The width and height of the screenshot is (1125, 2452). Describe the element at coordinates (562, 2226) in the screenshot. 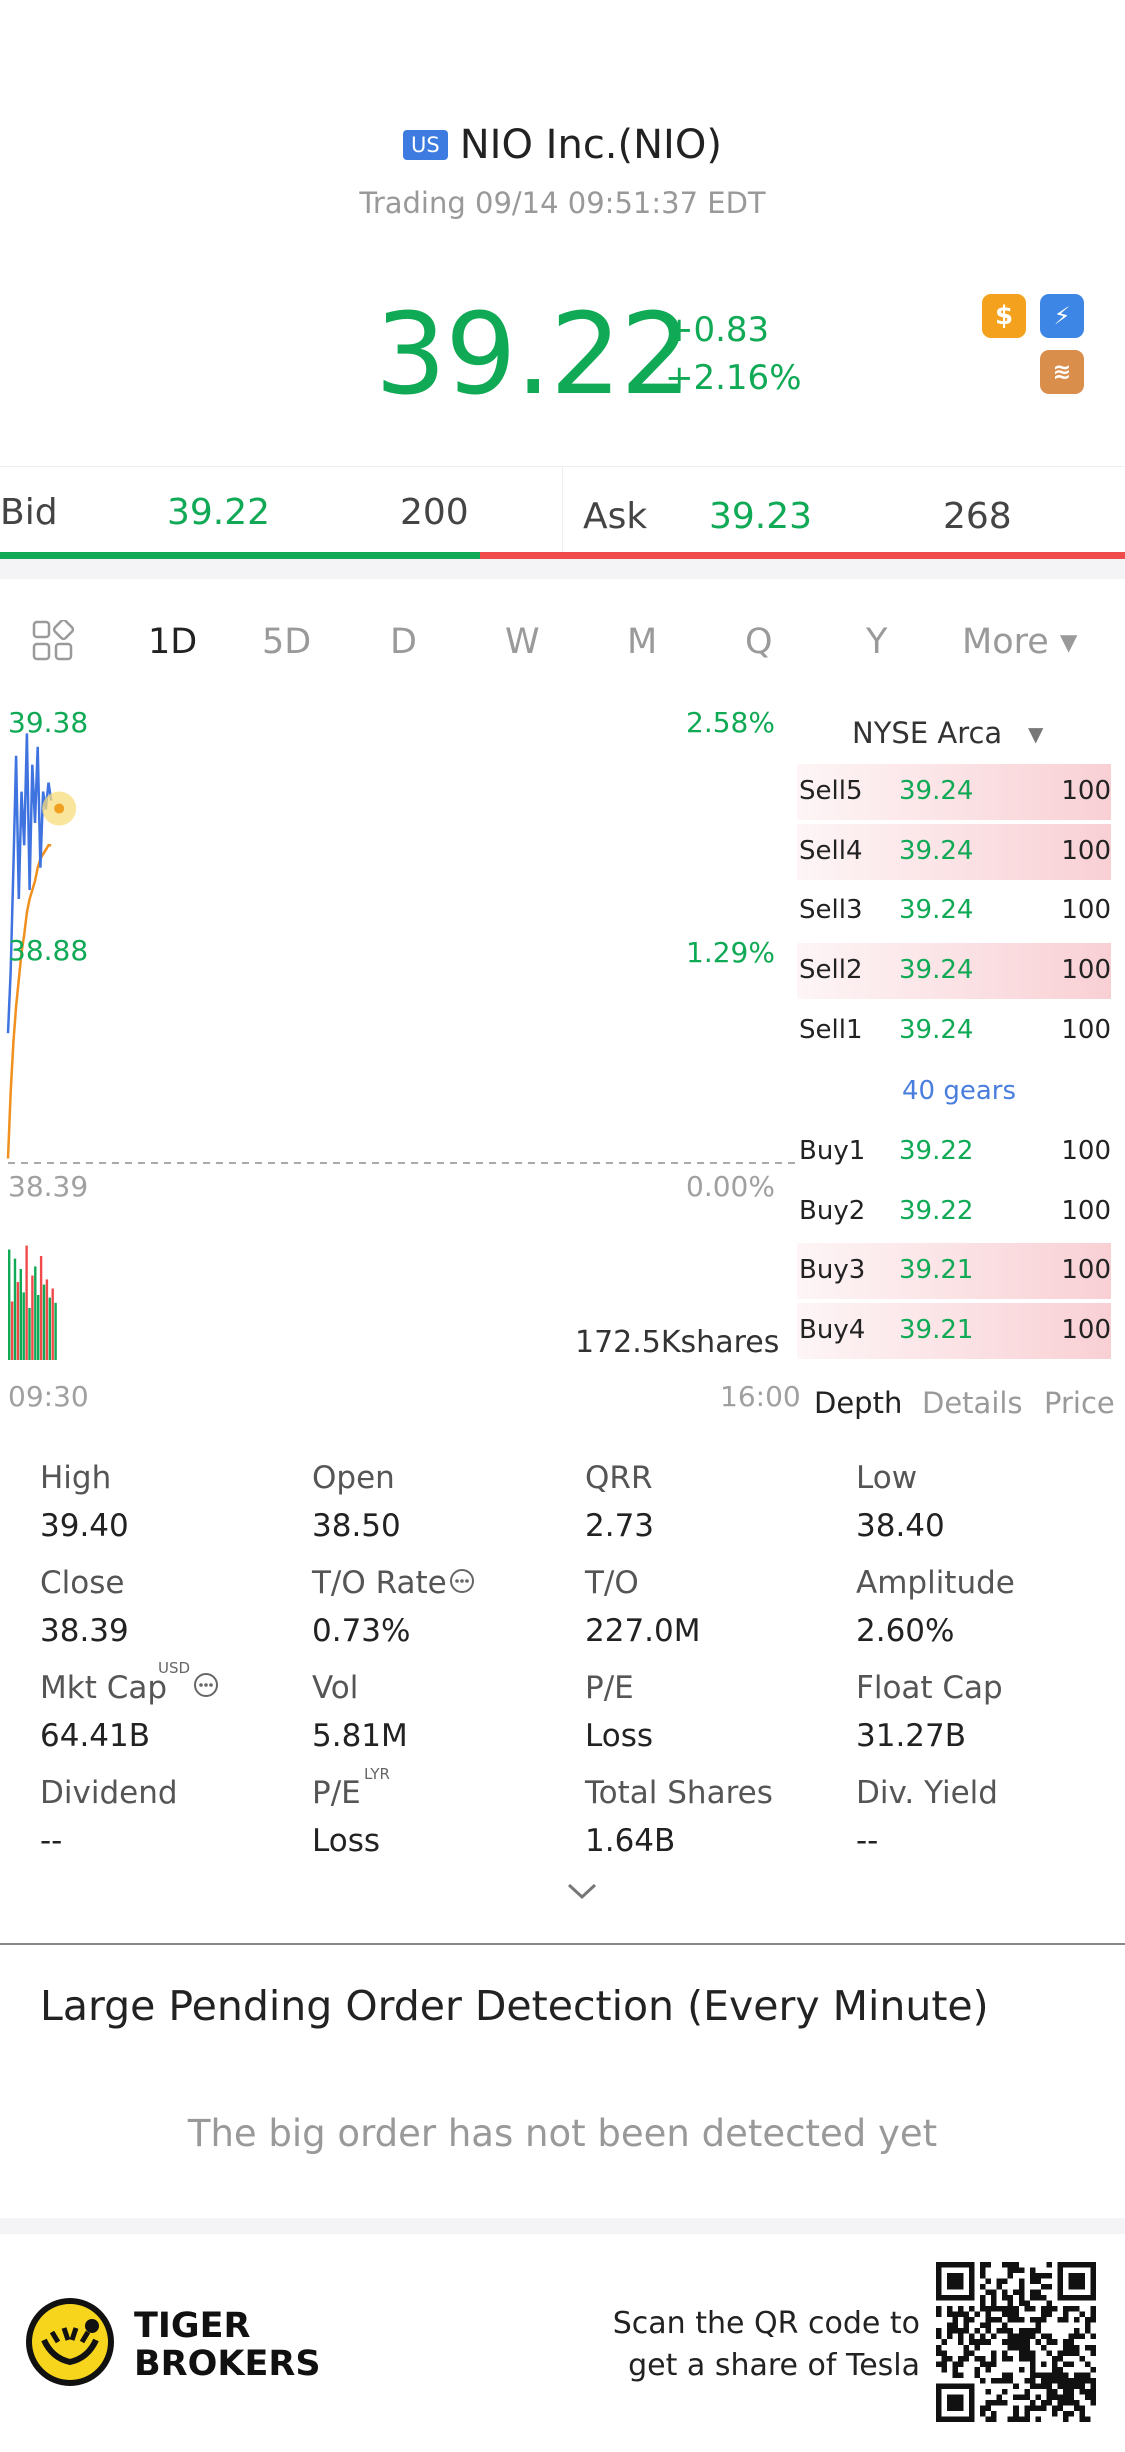

I see `section-separator` at that location.